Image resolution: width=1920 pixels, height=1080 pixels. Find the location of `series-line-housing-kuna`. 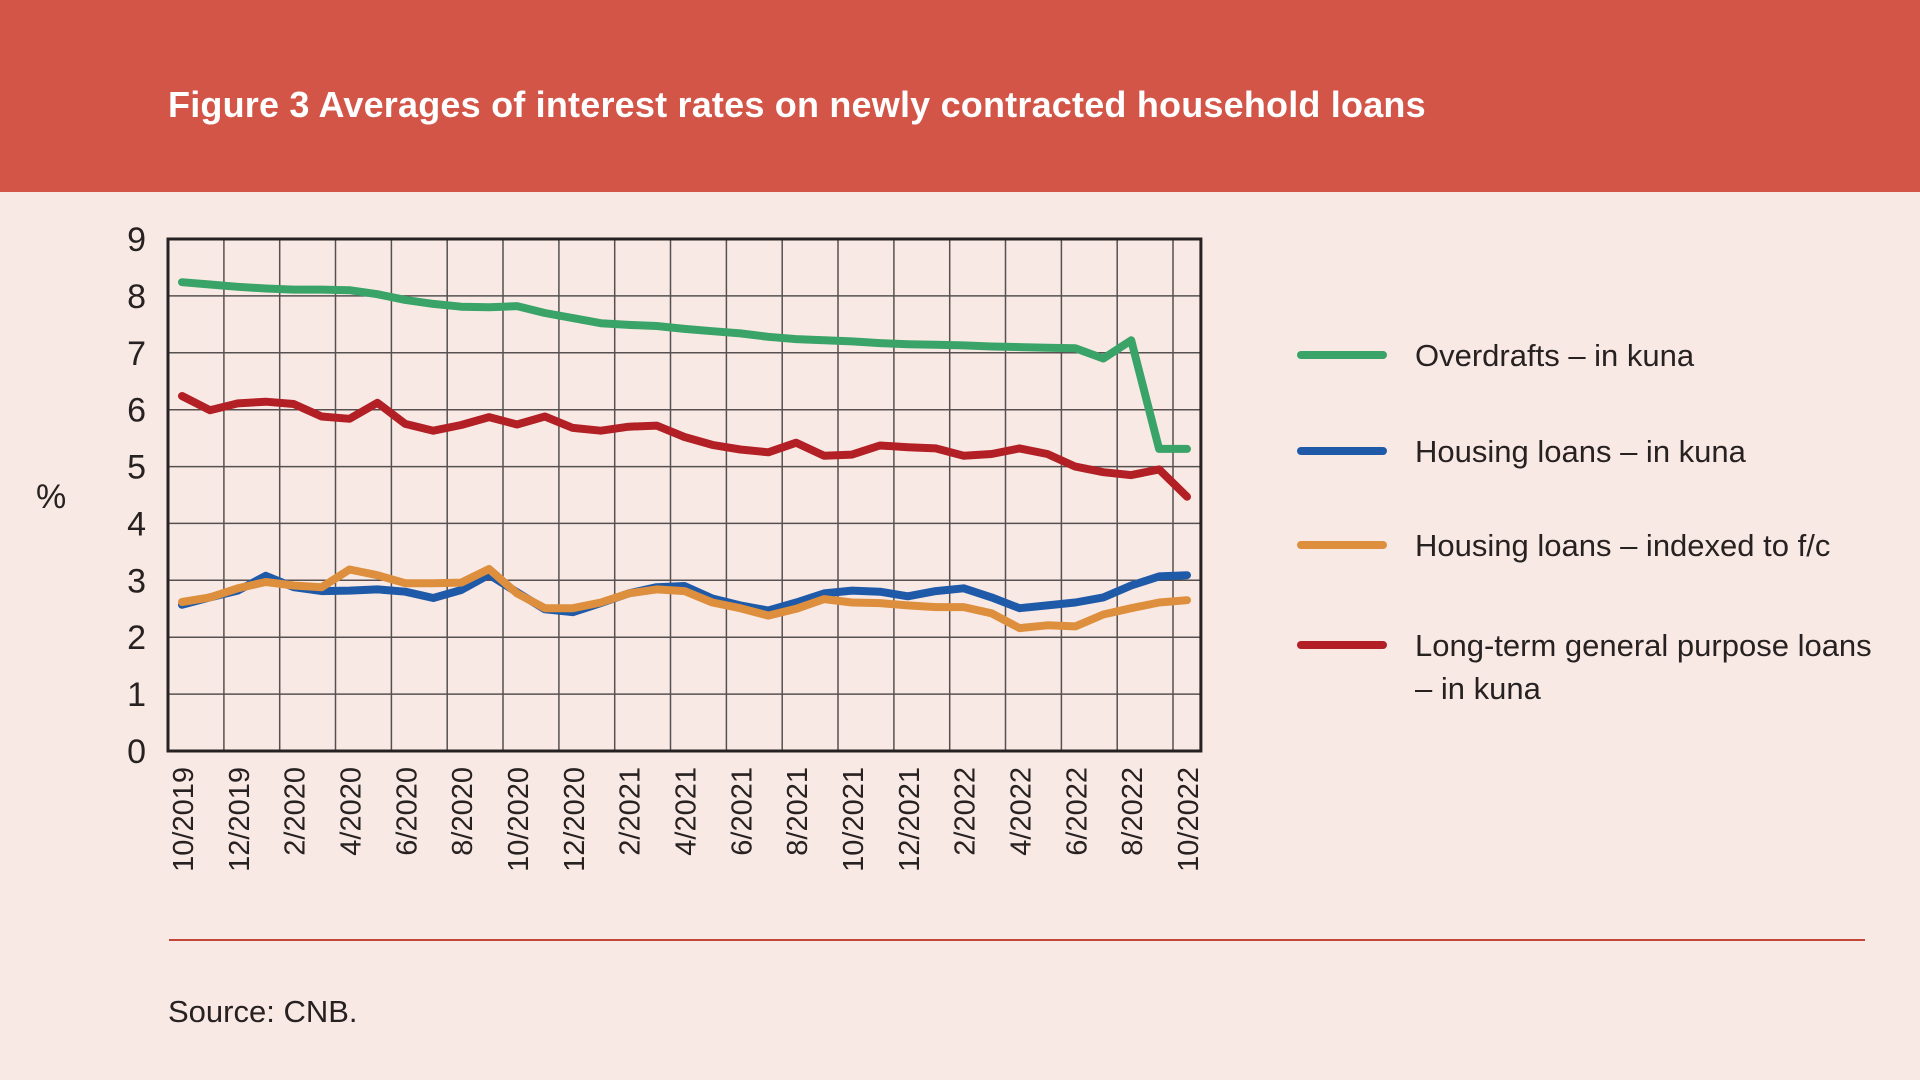

series-line-housing-kuna is located at coordinates (684, 593).